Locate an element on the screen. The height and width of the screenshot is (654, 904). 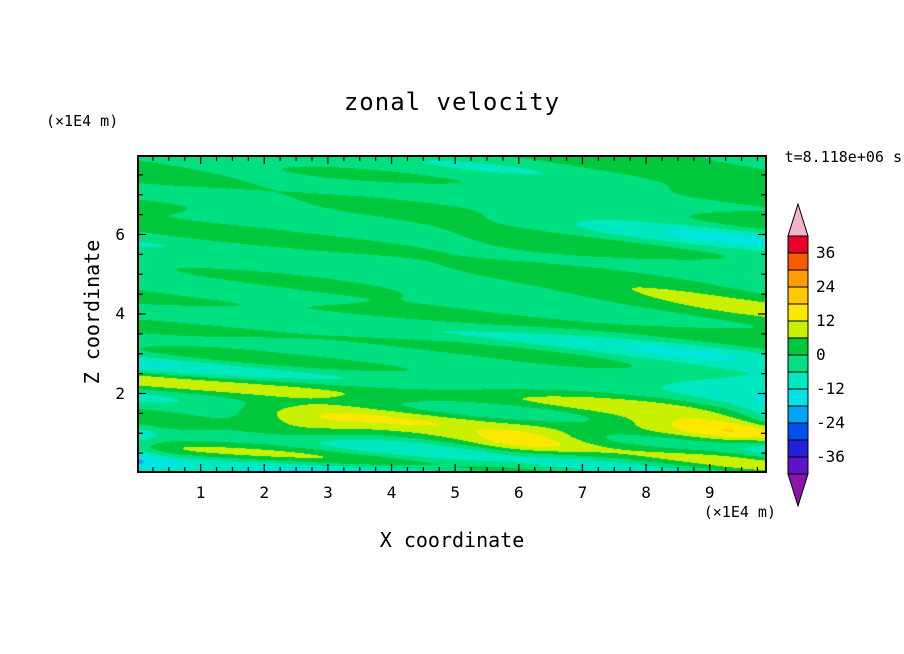
y-tick-label: 2 is located at coordinates (120, 393).